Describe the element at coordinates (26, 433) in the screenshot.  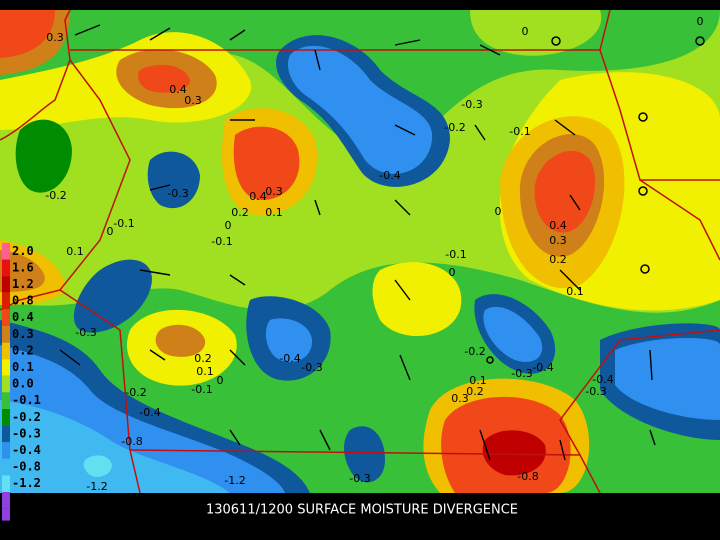
I see `legend-label: -0.3` at that location.